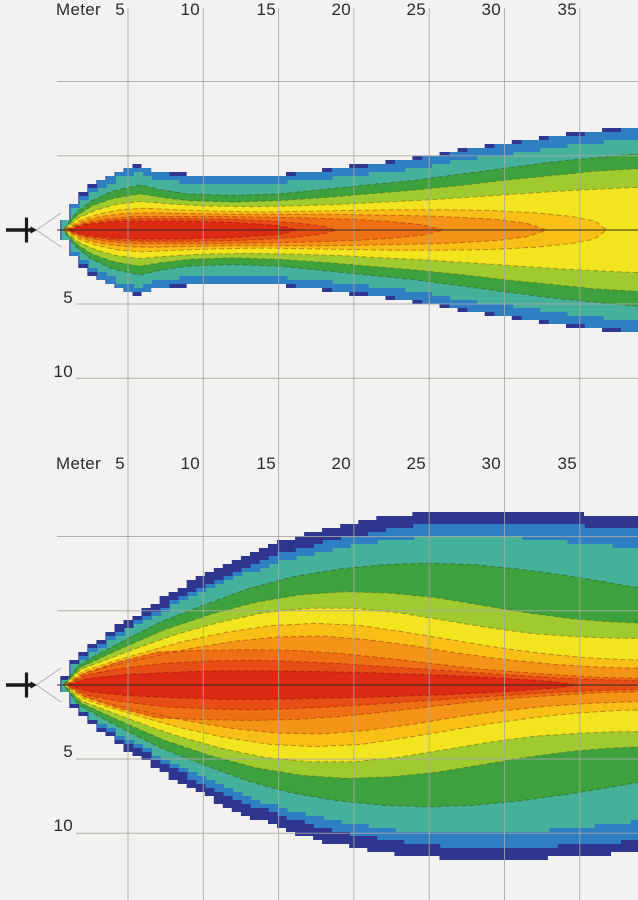 This screenshot has height=900, width=638. I want to click on spray-pattern-top-contour-yellow-orange, so click(335, 230).